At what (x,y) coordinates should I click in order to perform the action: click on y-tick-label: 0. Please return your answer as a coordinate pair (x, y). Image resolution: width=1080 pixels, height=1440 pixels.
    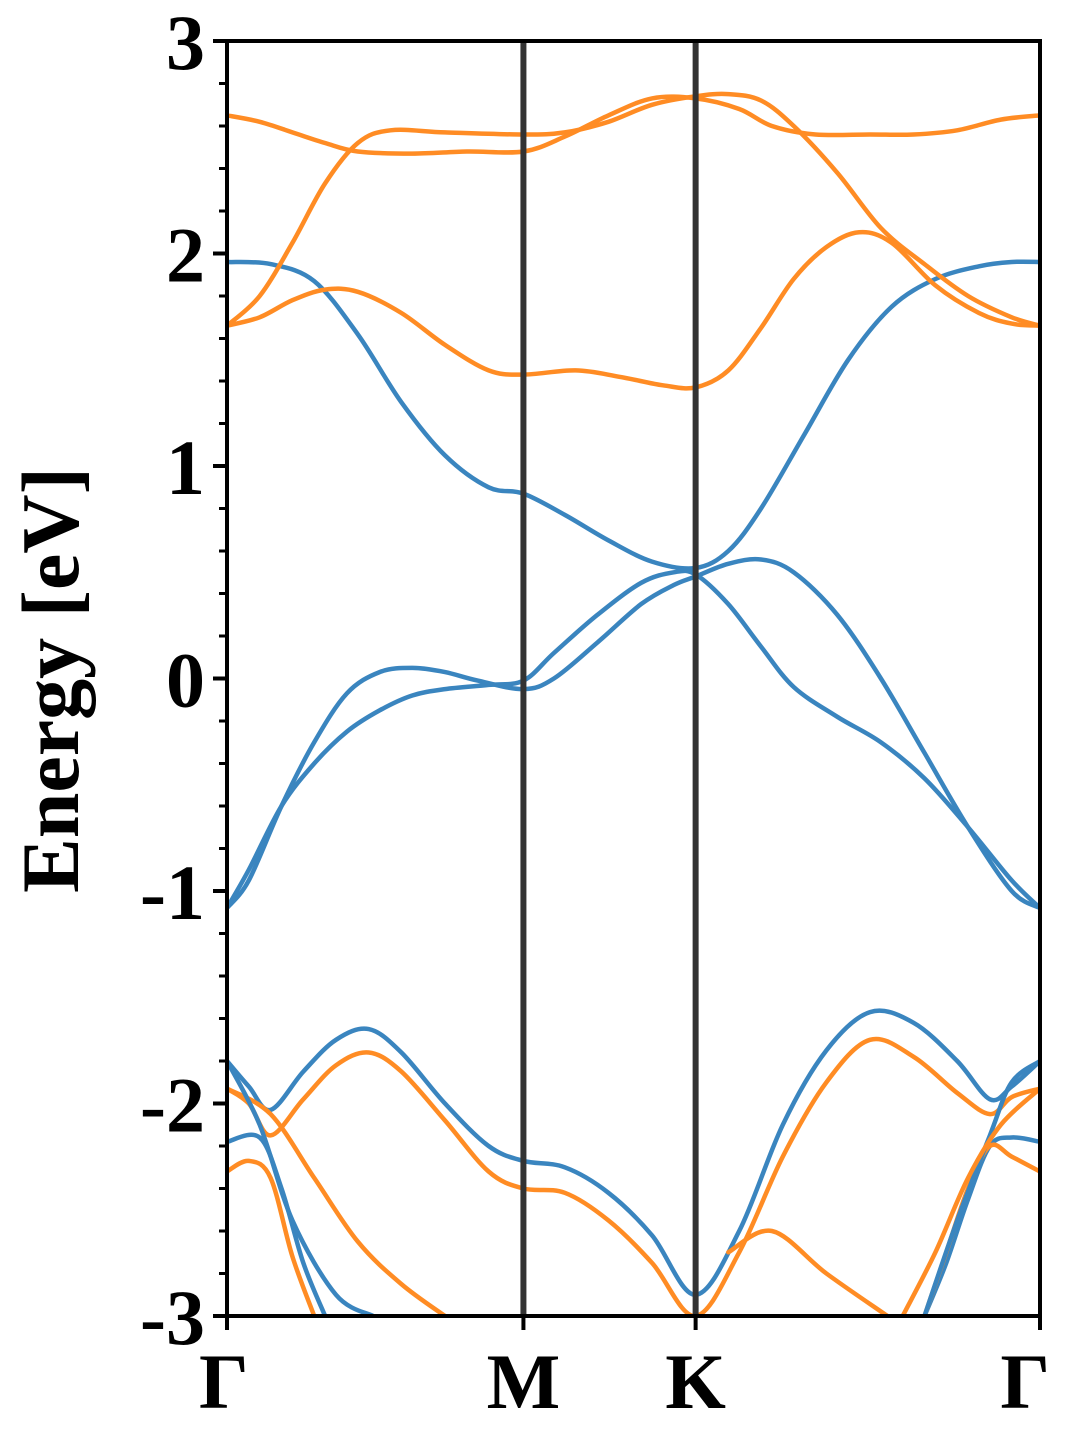
    Looking at the image, I should click on (185, 680).